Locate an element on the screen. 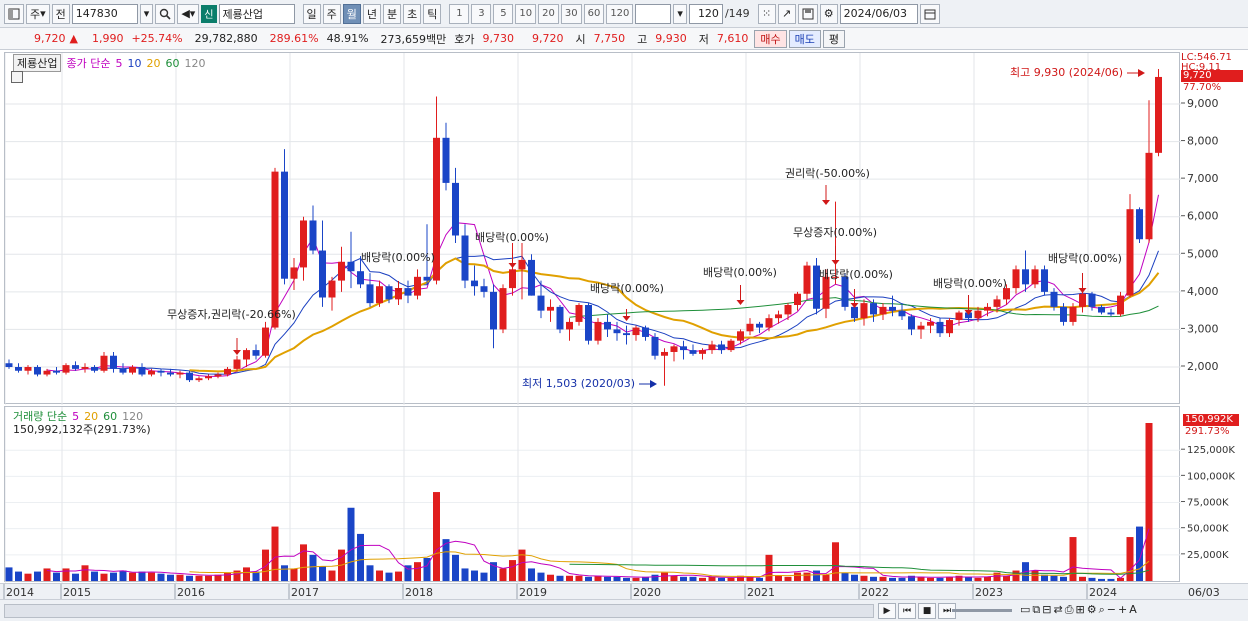 Image resolution: width=1248 pixels, height=621 pixels. price-axis-current: 9,720 is located at coordinates (1212, 76).